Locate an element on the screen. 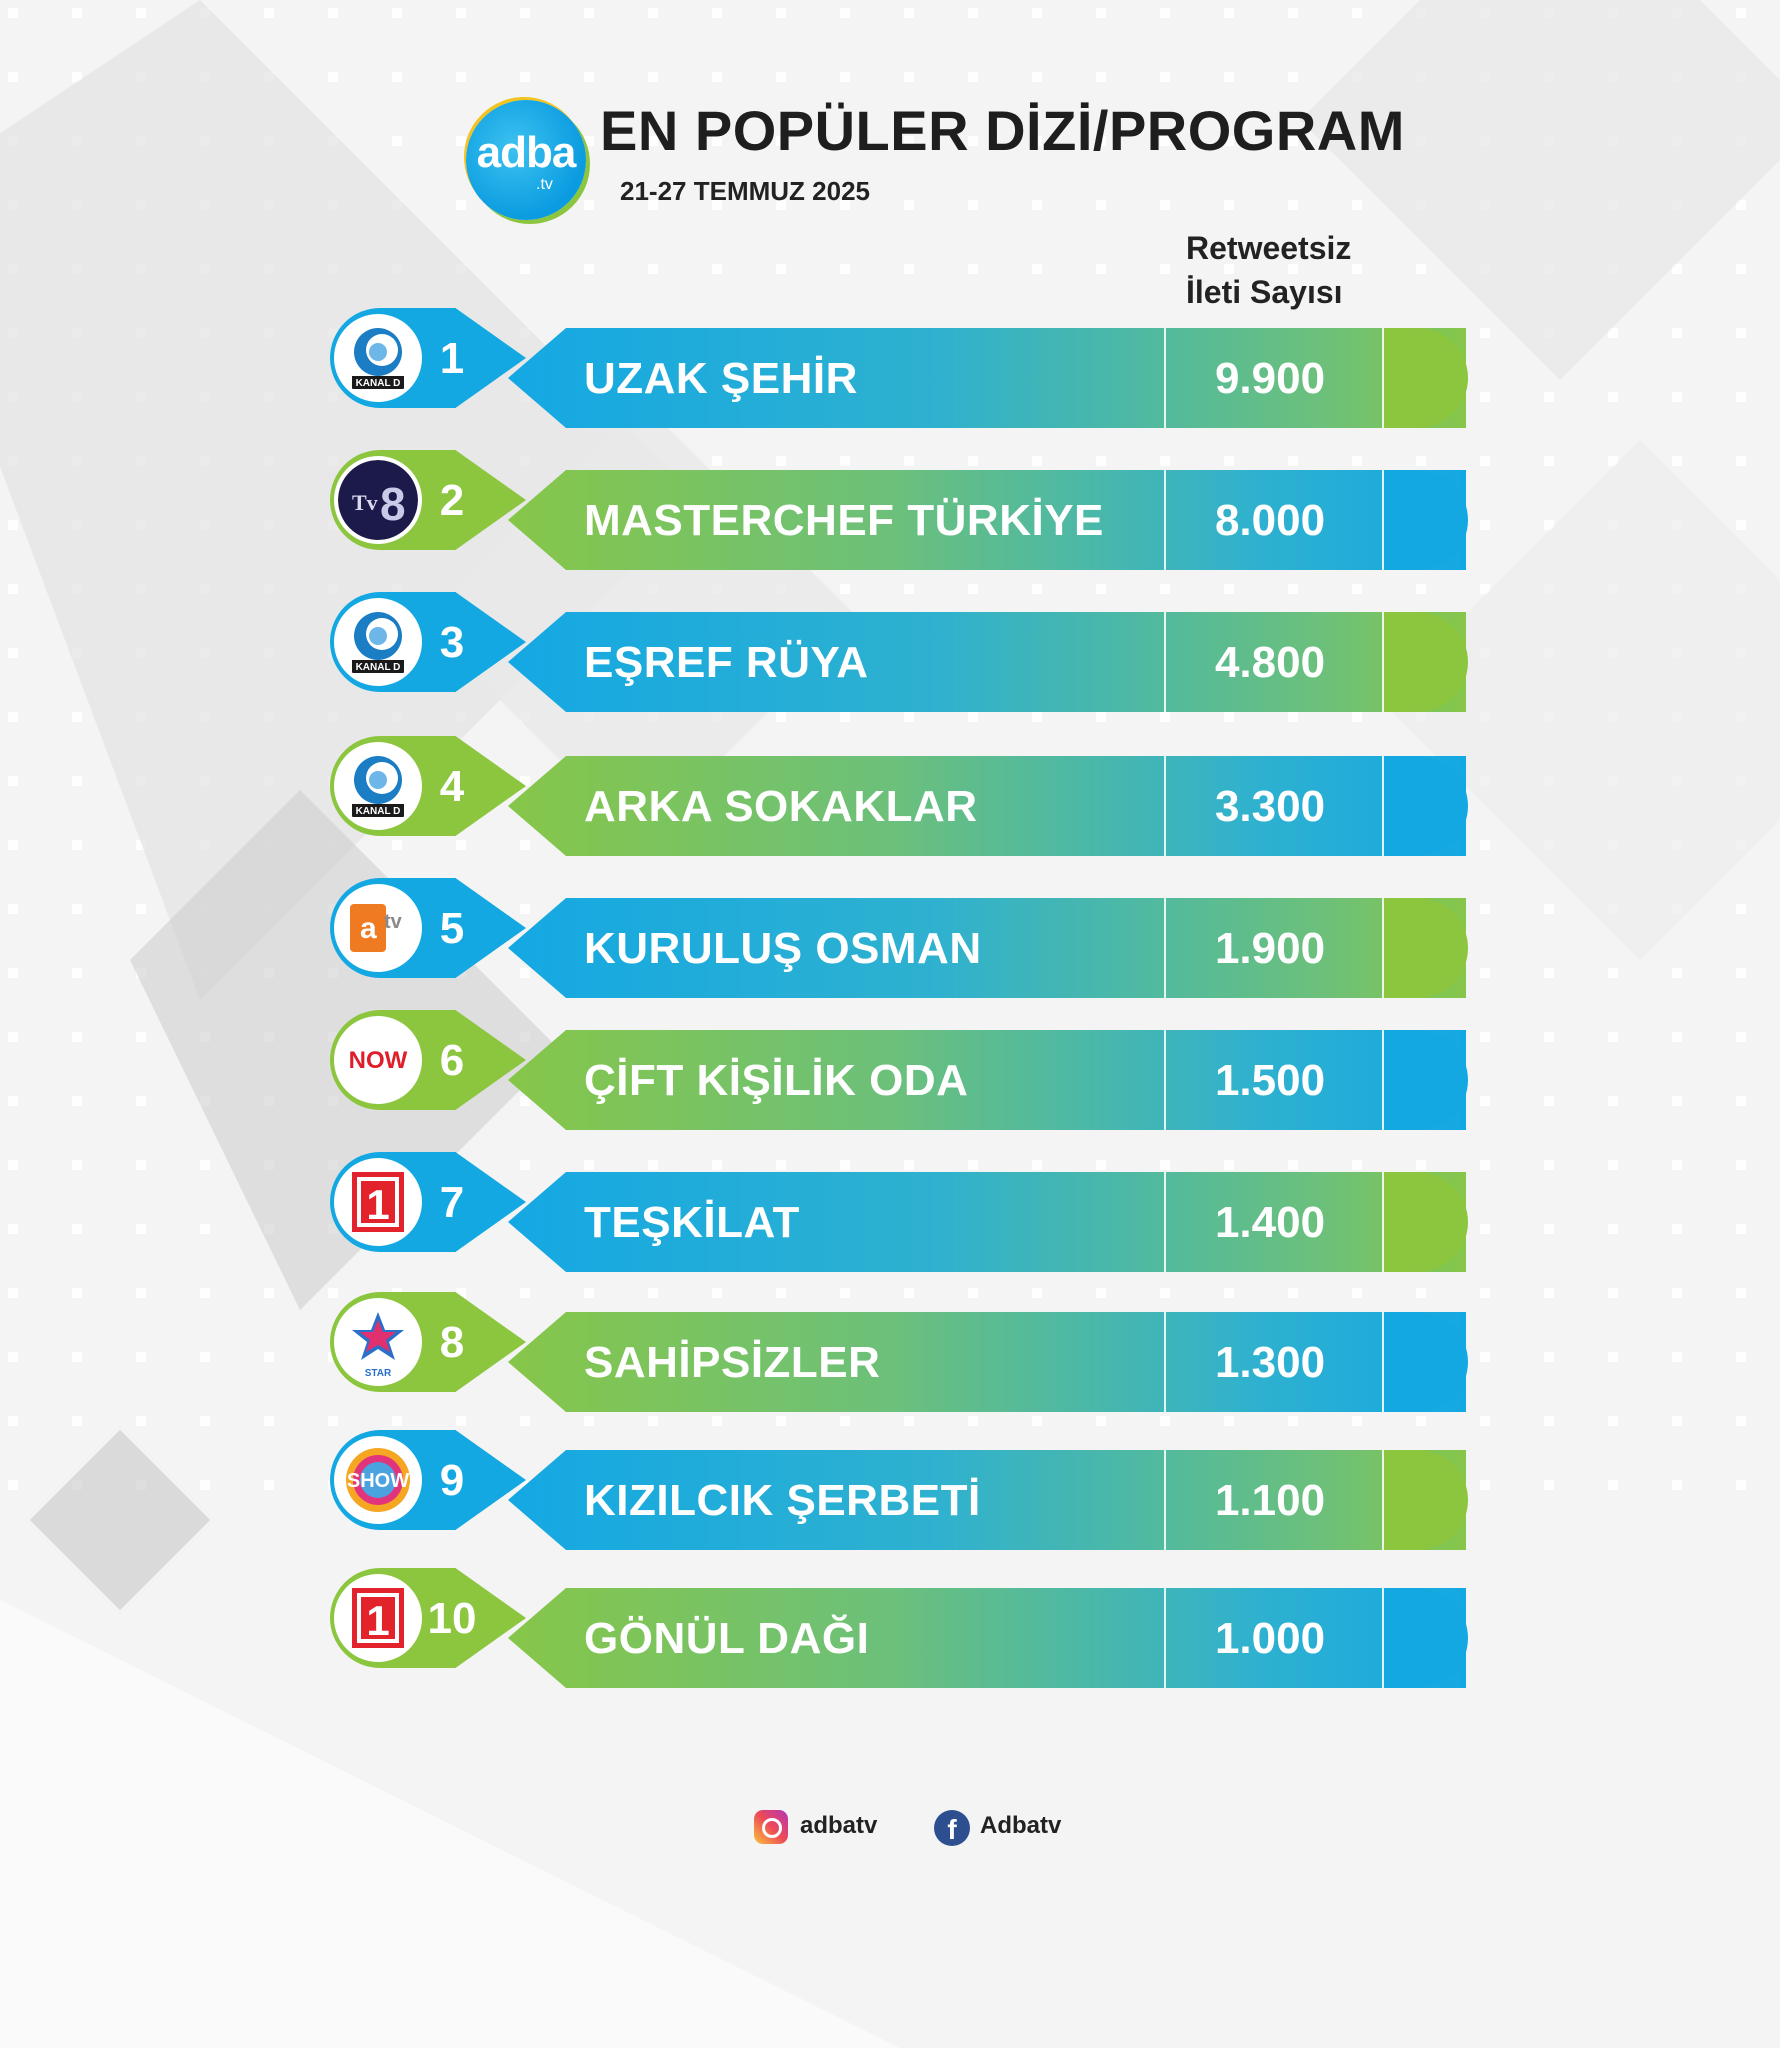 This screenshot has width=1780, height=2048. page-title: EN POPÜLER DİZİ/PROGRAM is located at coordinates (1002, 130).